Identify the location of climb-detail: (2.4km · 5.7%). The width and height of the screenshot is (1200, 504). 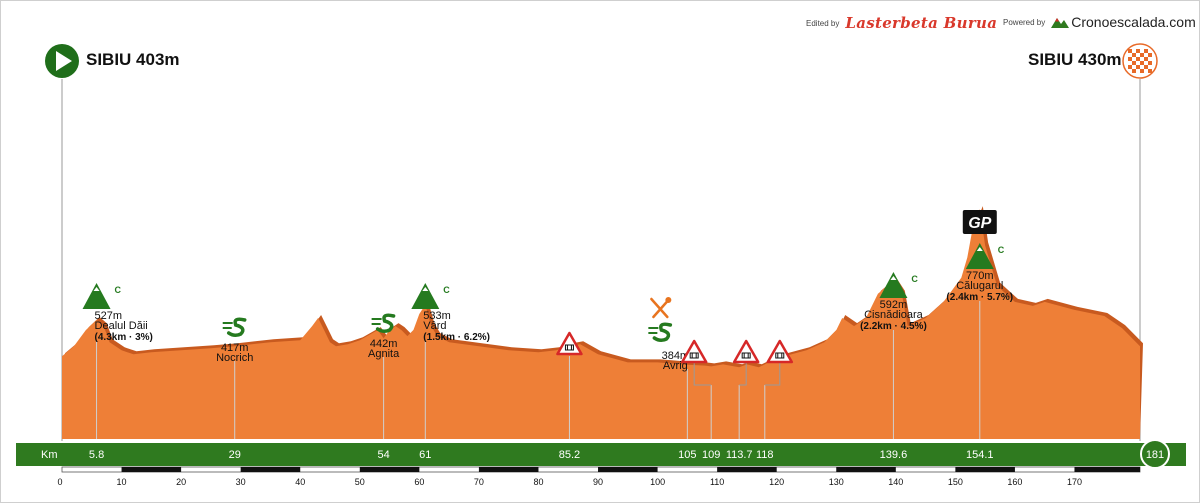
(979, 297).